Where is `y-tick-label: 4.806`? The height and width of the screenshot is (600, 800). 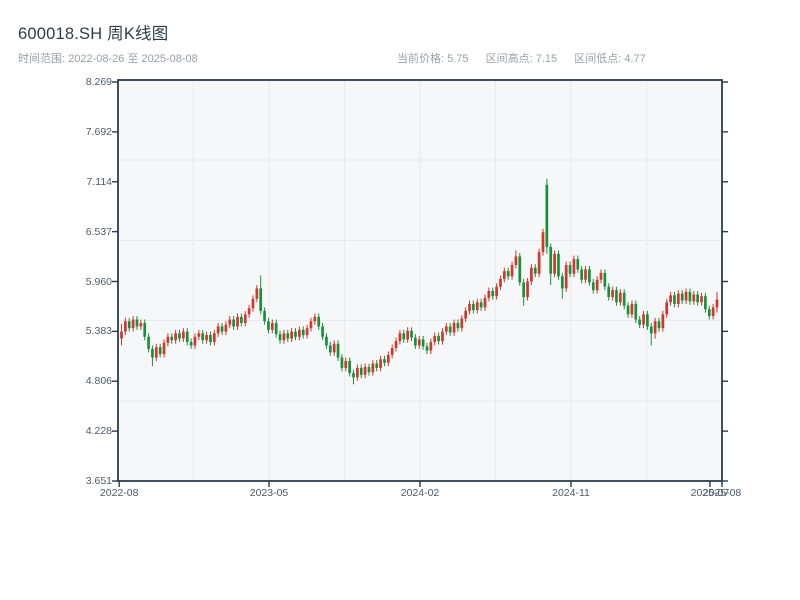 y-tick-label: 4.806 is located at coordinates (98, 381).